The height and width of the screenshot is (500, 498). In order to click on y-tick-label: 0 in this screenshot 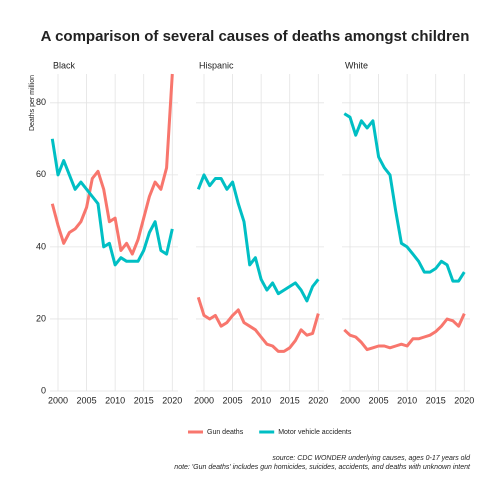, I will do `click(43, 390)`.